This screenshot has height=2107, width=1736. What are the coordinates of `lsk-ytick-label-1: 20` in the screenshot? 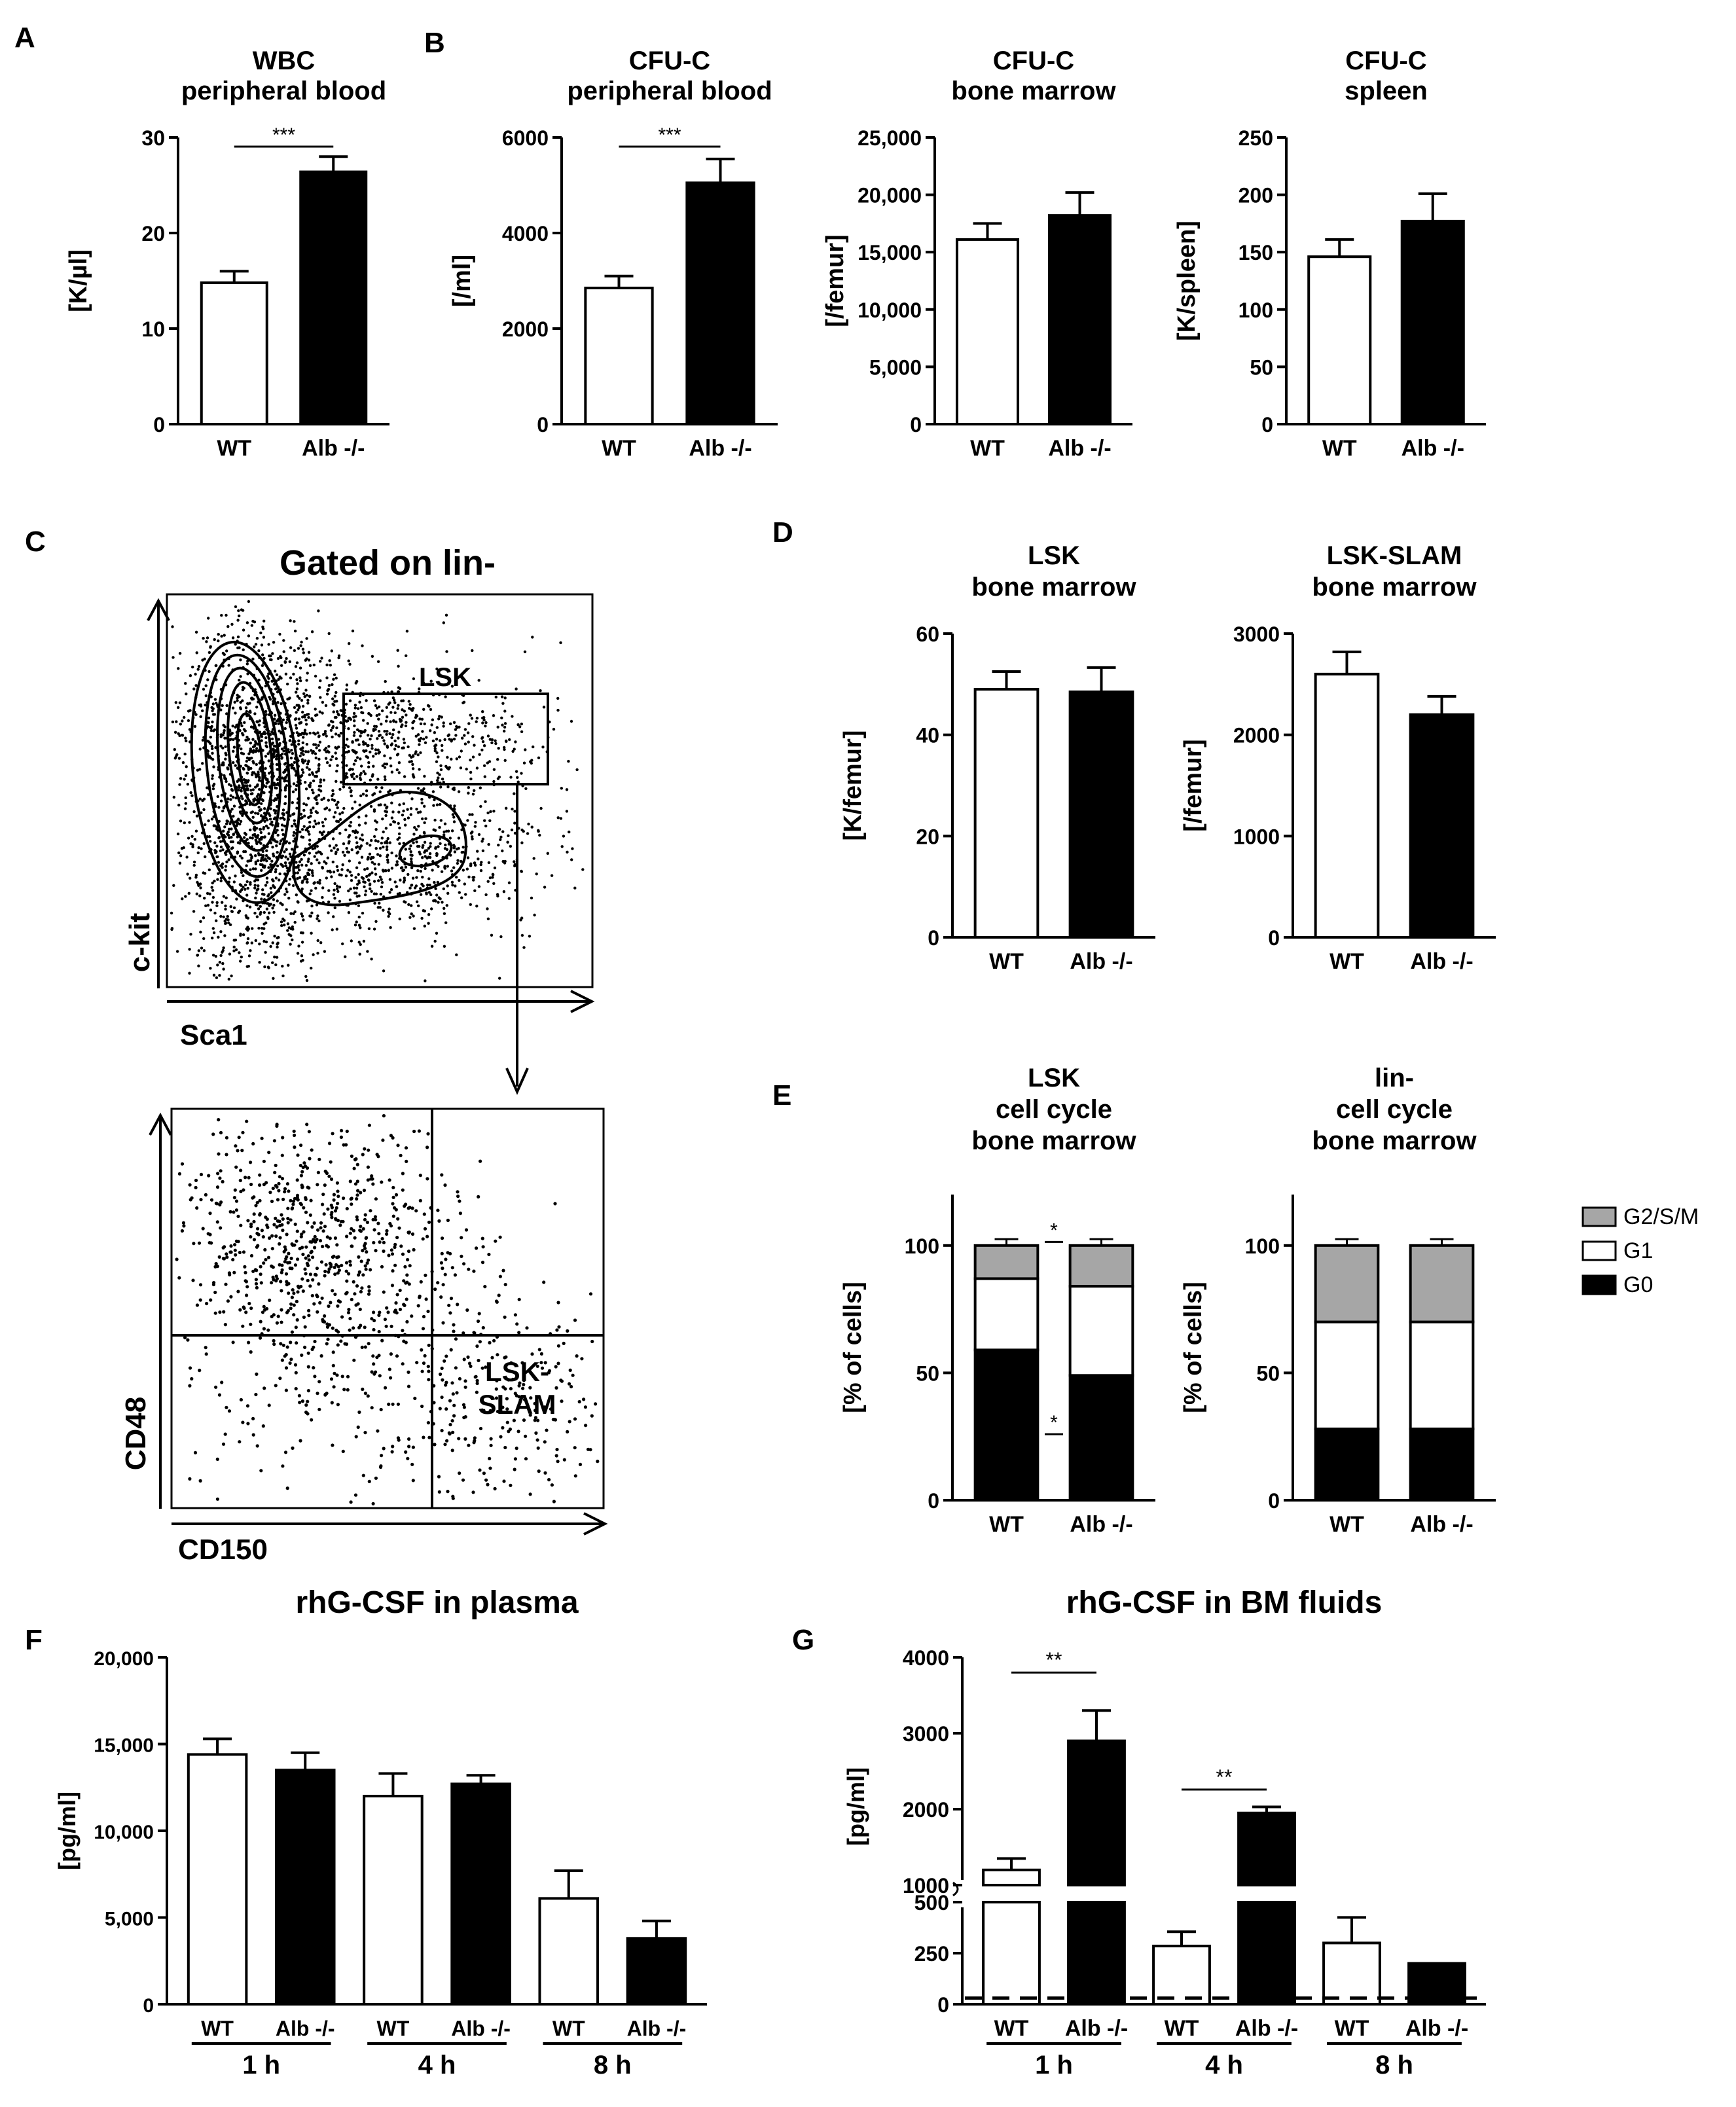 It's located at (928, 836).